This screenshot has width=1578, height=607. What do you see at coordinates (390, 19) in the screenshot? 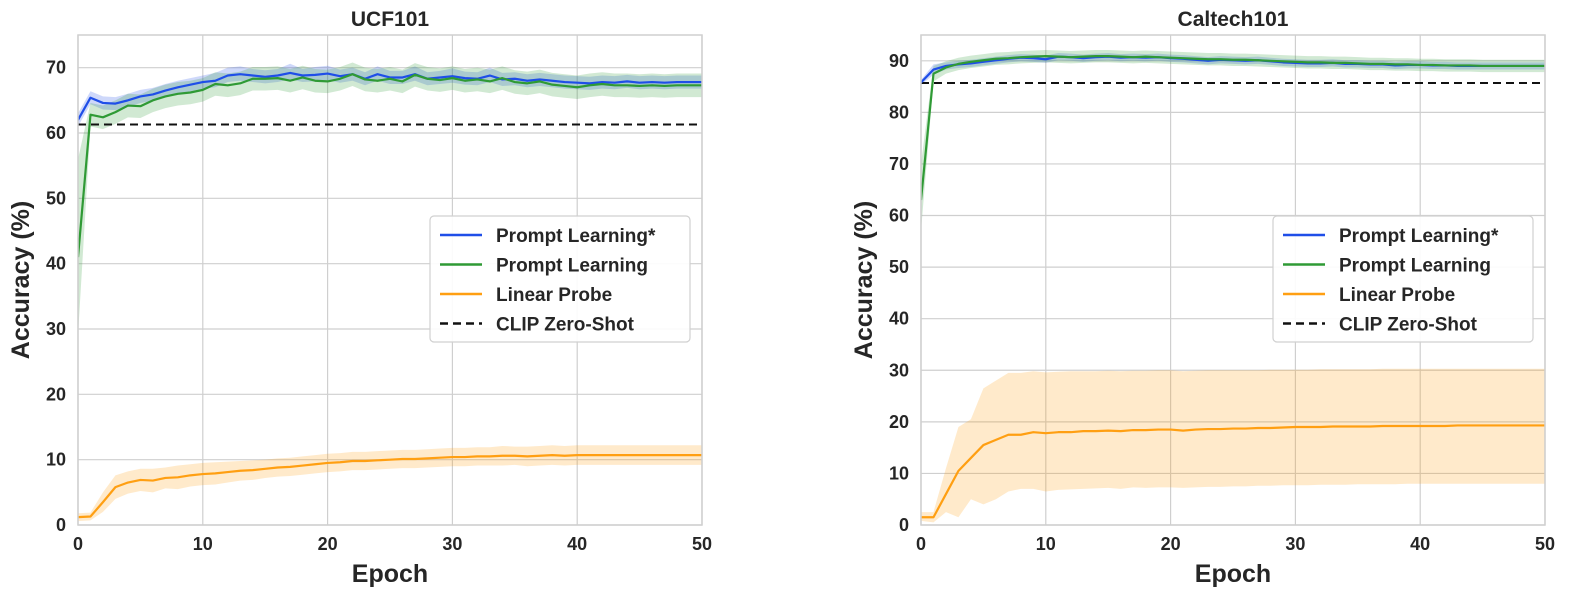
I see `chart-title: UCF101` at bounding box center [390, 19].